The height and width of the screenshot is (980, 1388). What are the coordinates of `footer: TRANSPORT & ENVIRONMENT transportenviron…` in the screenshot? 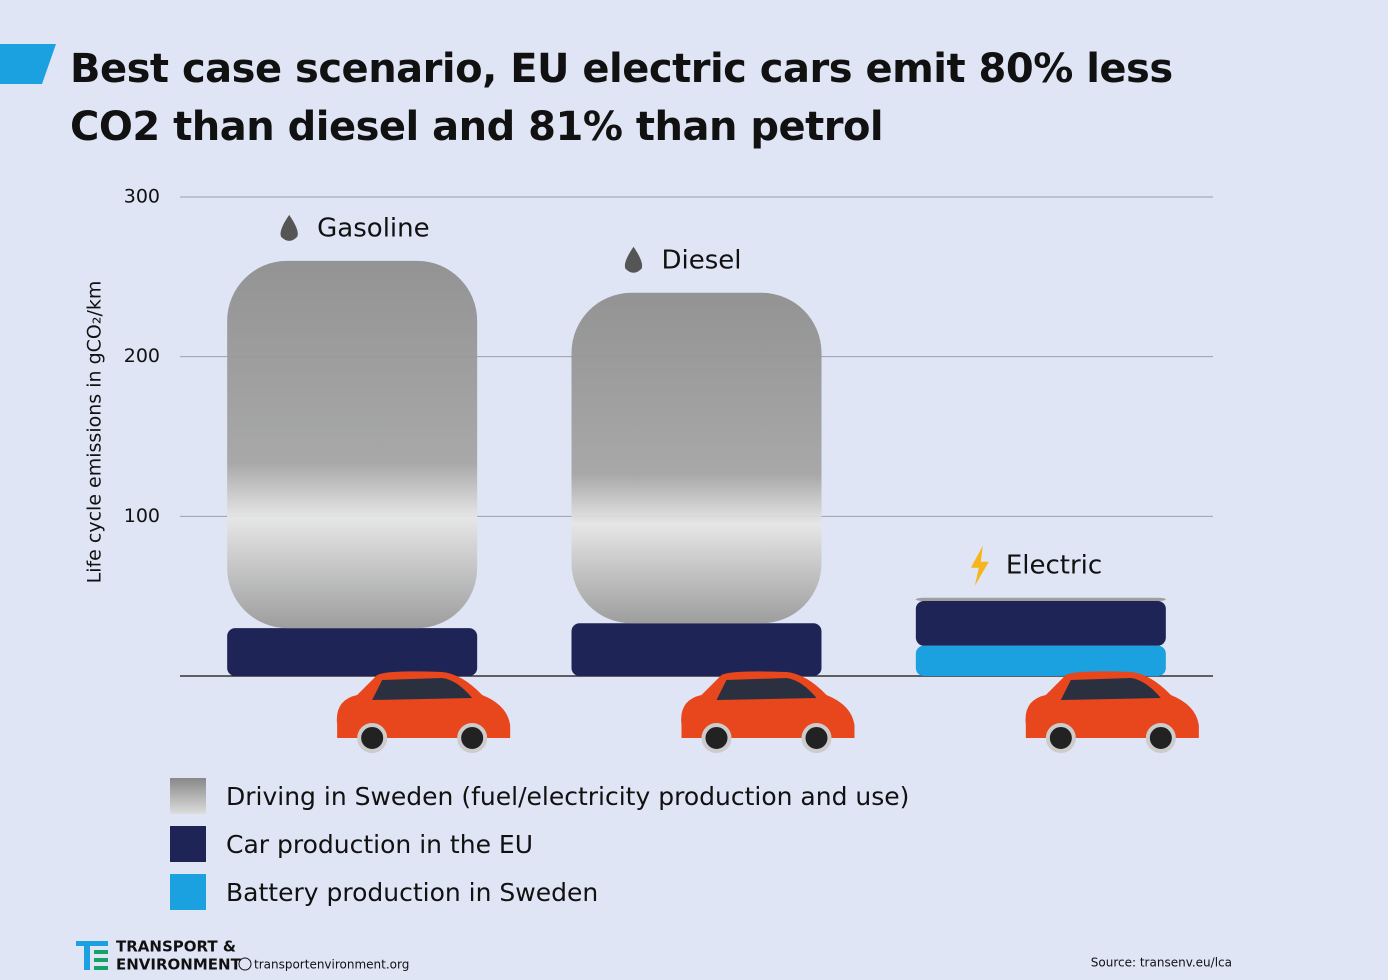 It's located at (654, 956).